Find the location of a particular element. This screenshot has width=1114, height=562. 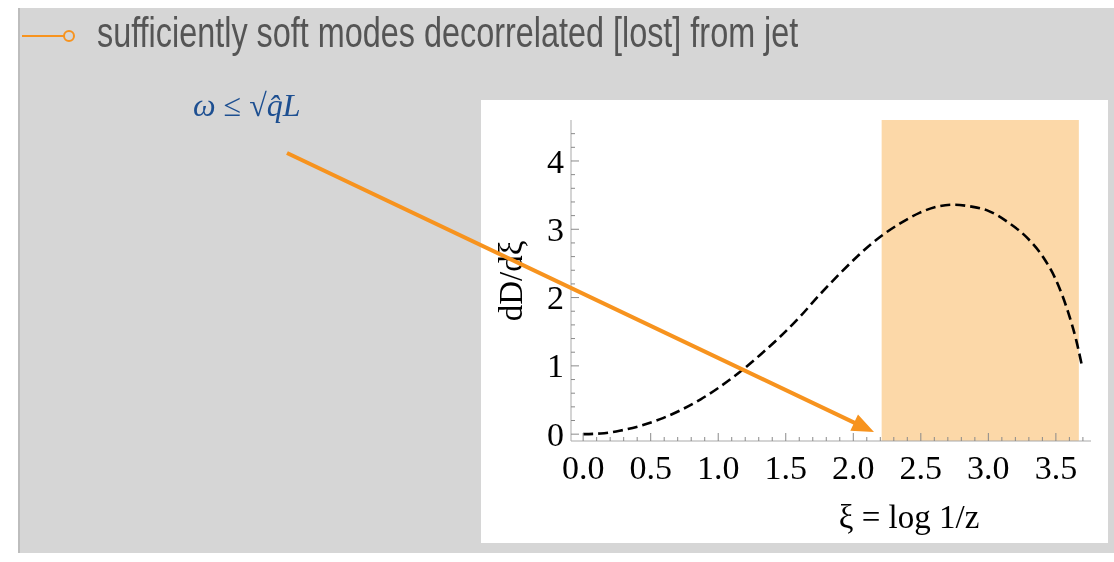

y-tick-label: 4 is located at coordinates (555, 161).